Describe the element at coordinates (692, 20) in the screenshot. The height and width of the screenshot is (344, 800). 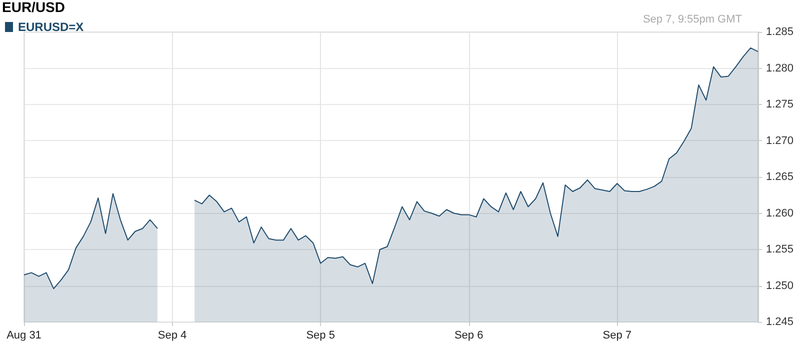
I see `text: Sep 7, 9:55pm GMT` at that location.